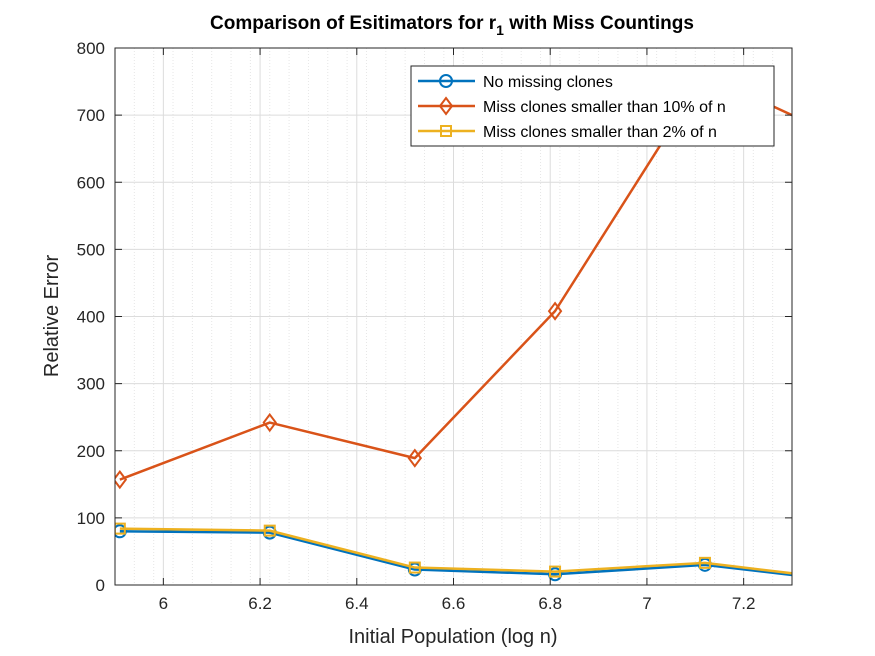 Image resolution: width=875 pixels, height=656 pixels. I want to click on y-tick-label: 600, so click(91, 182).